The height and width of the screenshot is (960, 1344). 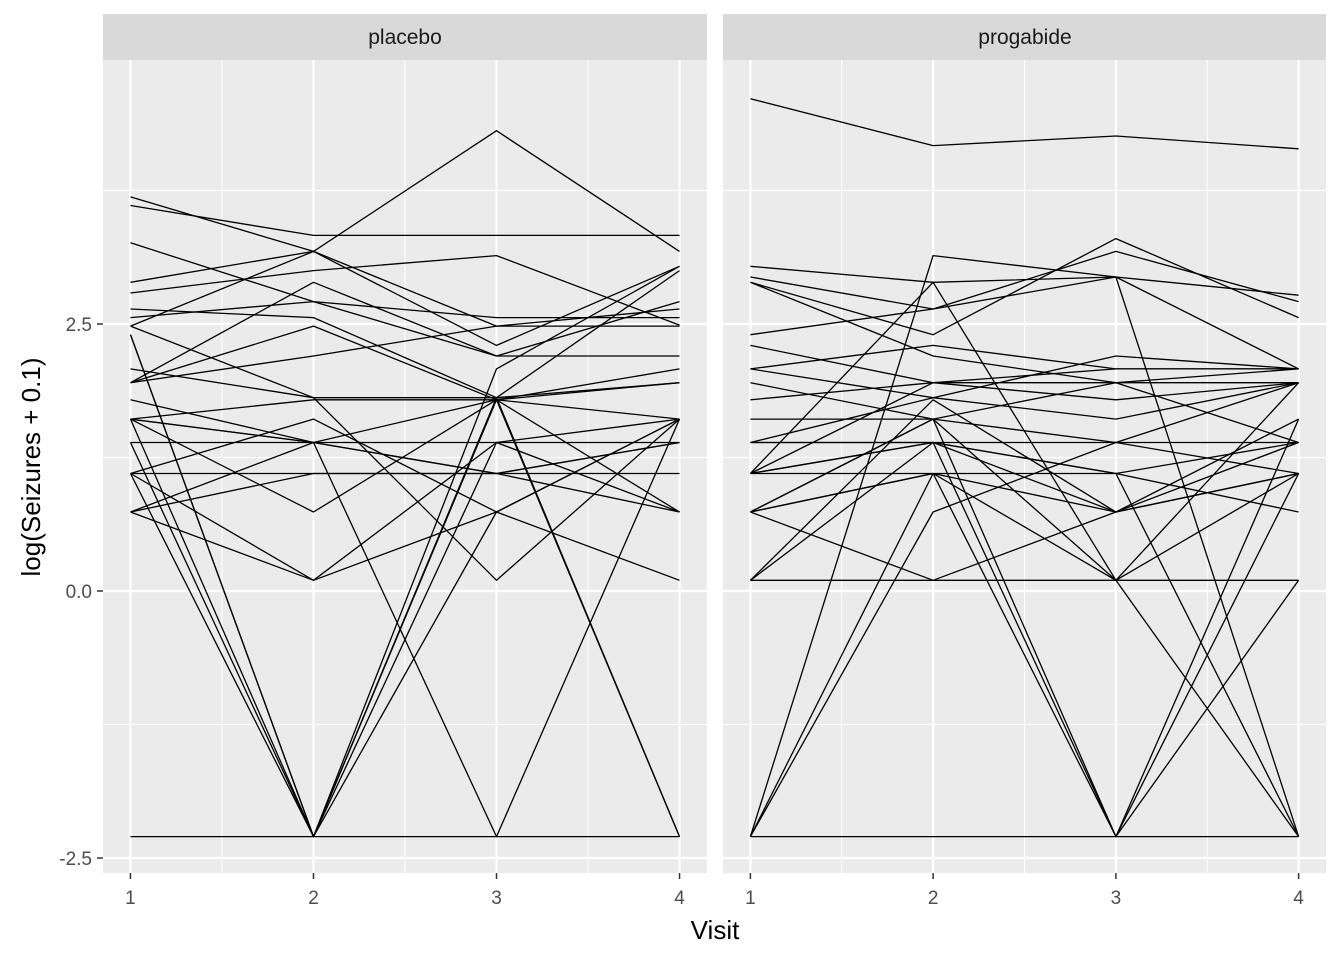 I want to click on y-axis-title: log(Seizures + 0.1), so click(x=31, y=467).